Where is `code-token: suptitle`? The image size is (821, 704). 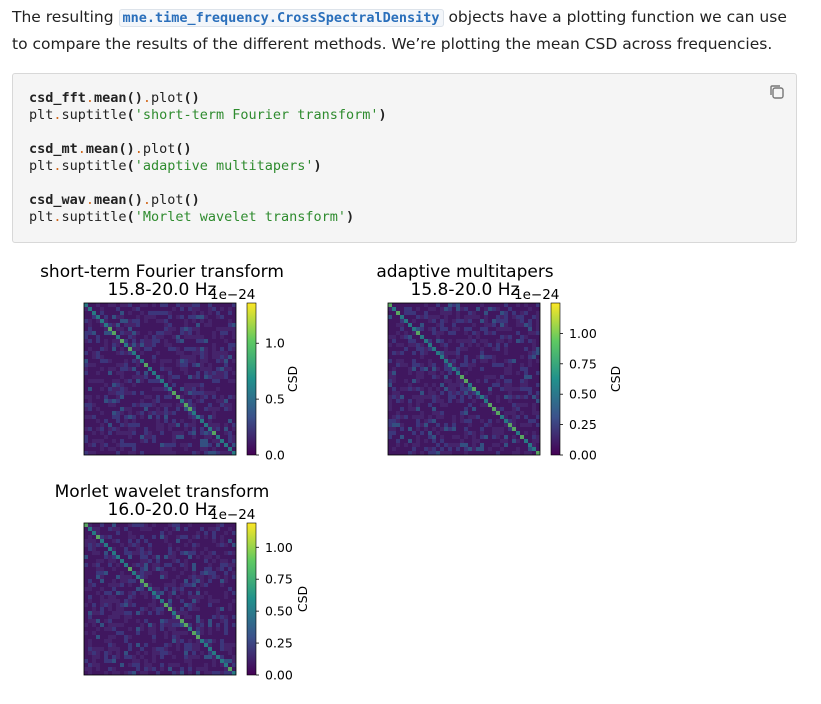
code-token: suptitle is located at coordinates (94, 115).